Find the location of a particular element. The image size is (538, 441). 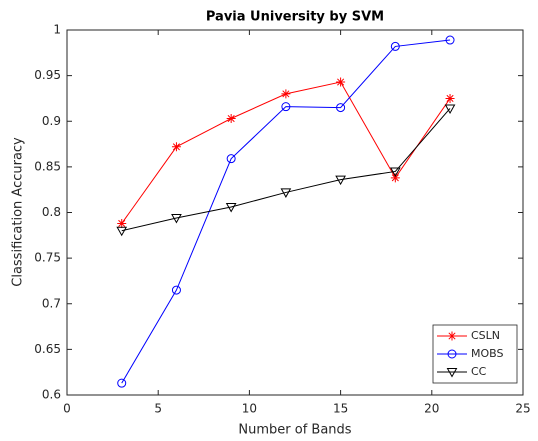

x-tick-label: 15 is located at coordinates (340, 409).